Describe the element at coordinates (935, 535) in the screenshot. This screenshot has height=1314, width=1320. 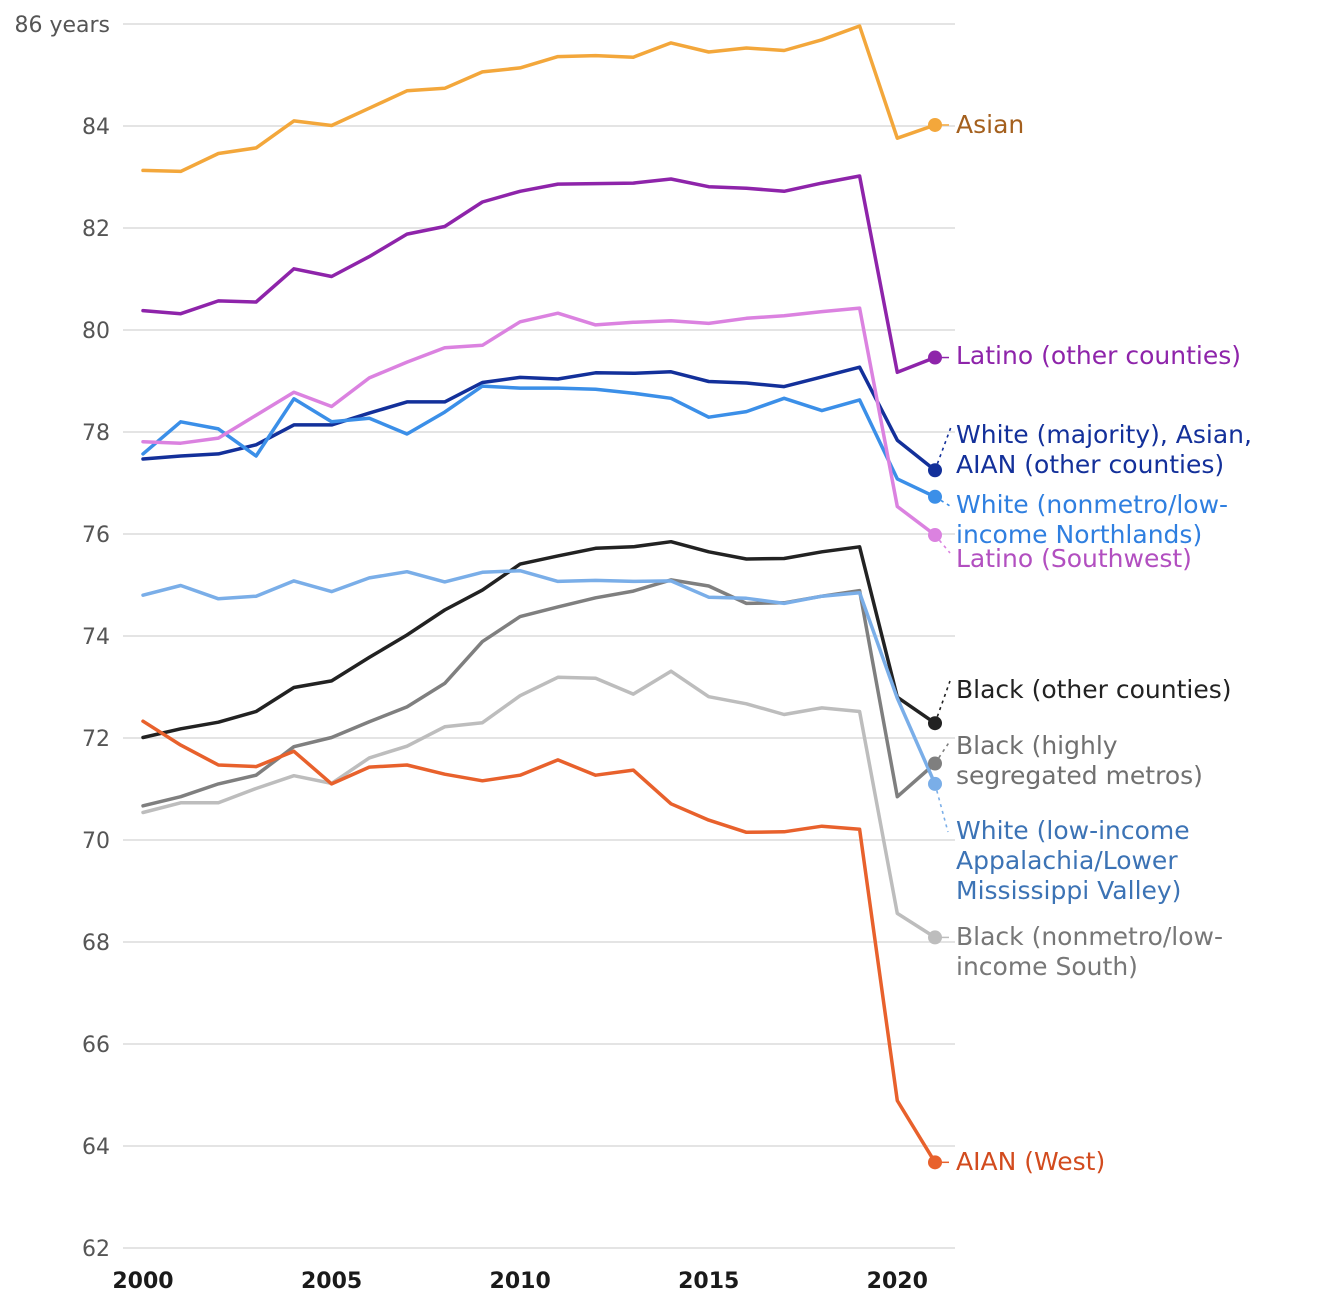
I see `end-point-latino-southwest` at that location.